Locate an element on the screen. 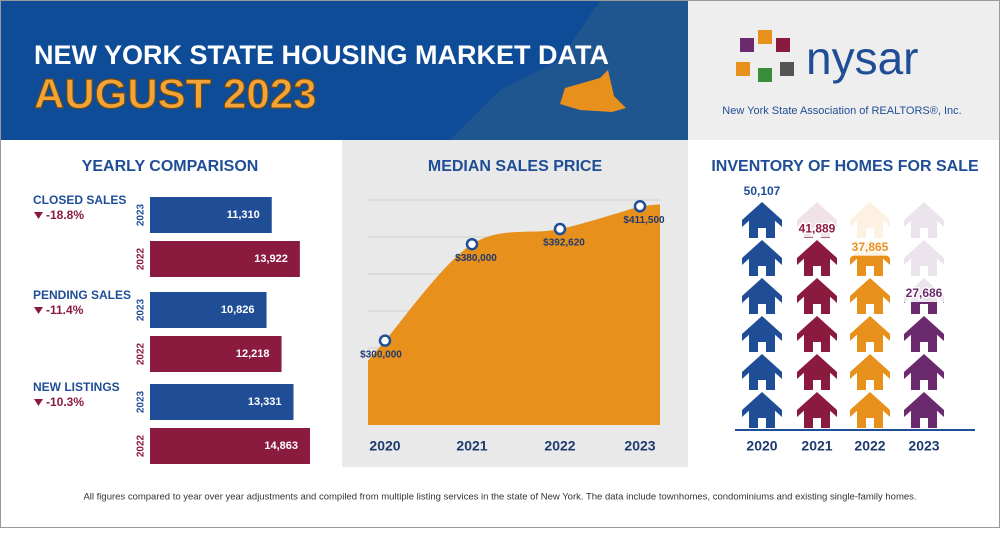 This screenshot has height=533, width=1000. change-label: -10.3% is located at coordinates (65, 402).